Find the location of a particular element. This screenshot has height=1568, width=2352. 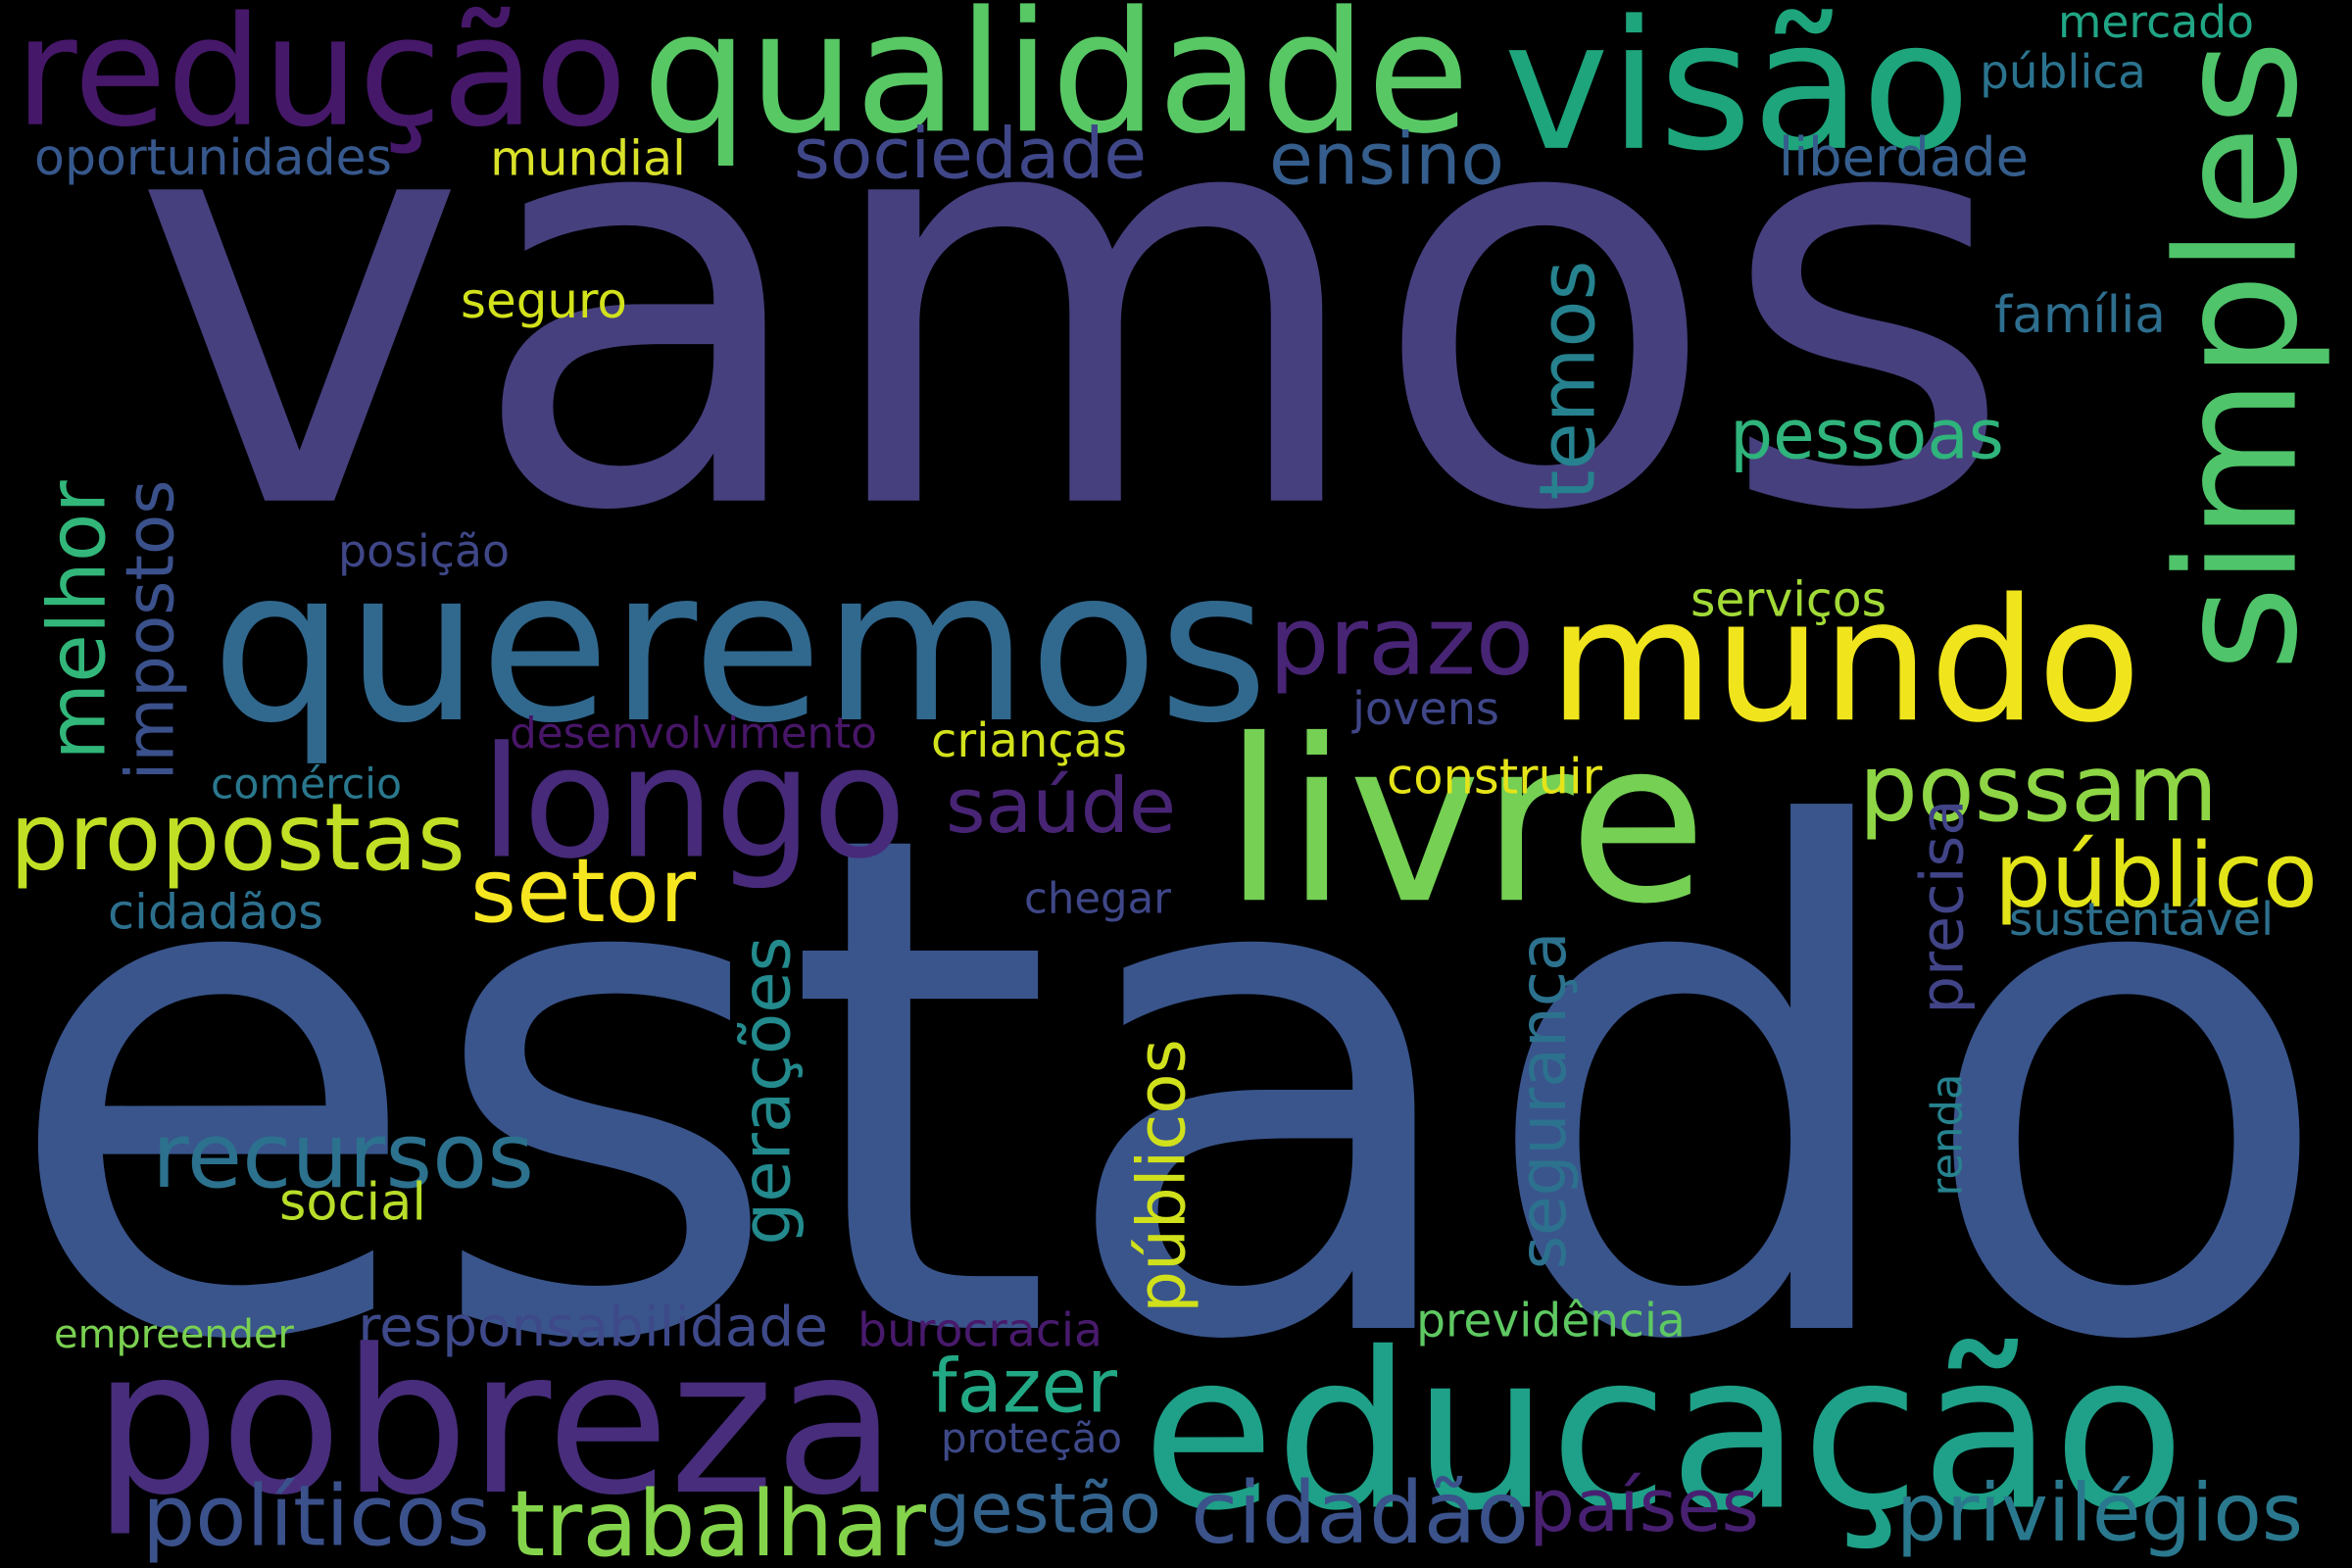

word-servicos: serviços is located at coordinates (1788, 599).